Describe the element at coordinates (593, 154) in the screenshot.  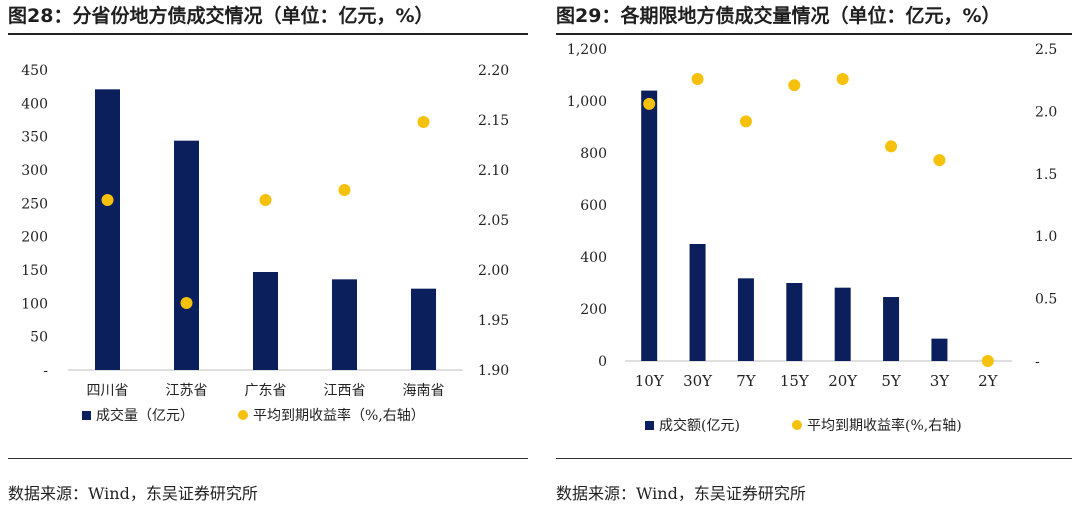
I see `left-axis-tick: 800` at that location.